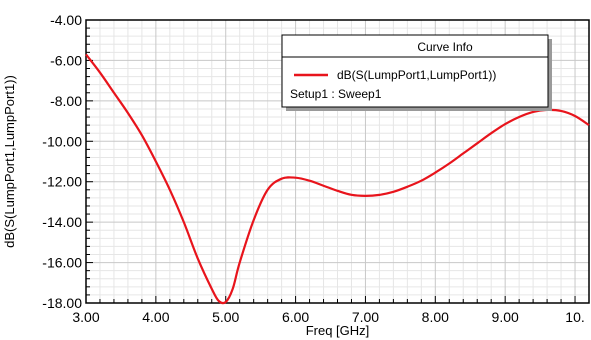  What do you see at coordinates (62, 303) in the screenshot?
I see `y-tick-label: -18.00` at bounding box center [62, 303].